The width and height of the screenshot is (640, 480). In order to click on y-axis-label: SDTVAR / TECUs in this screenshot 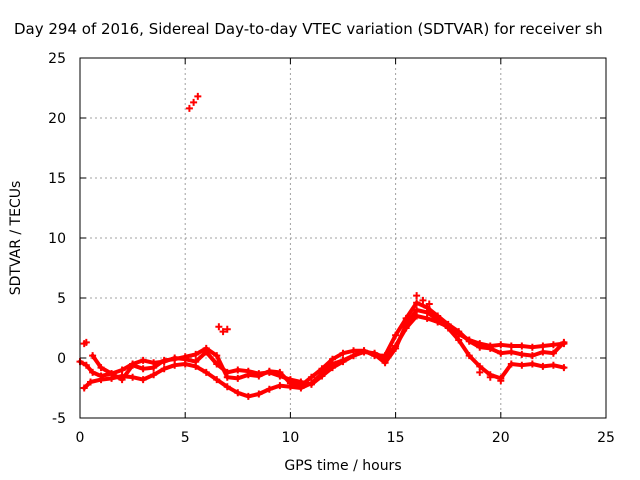, I will do `click(16, 238)`.